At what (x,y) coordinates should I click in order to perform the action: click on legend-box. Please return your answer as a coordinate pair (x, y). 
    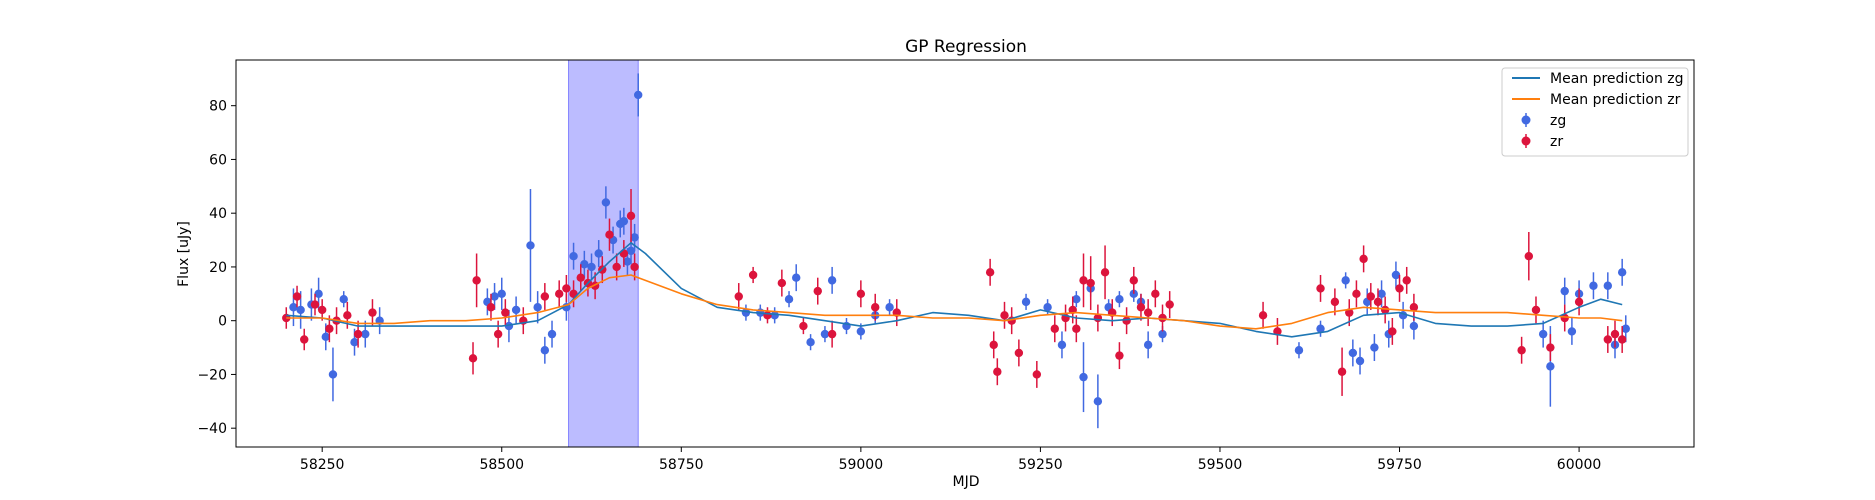
    Looking at the image, I should click on (1595, 112).